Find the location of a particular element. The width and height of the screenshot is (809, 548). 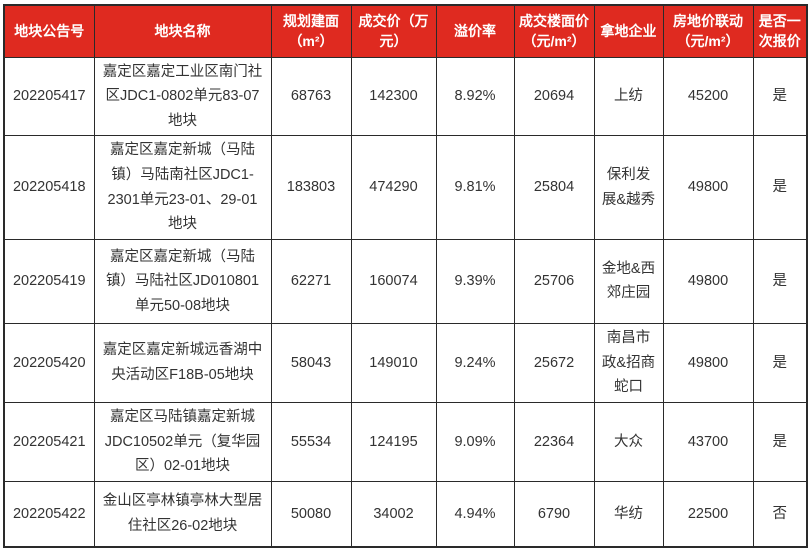

table-cell: 9.39% is located at coordinates (475, 281).